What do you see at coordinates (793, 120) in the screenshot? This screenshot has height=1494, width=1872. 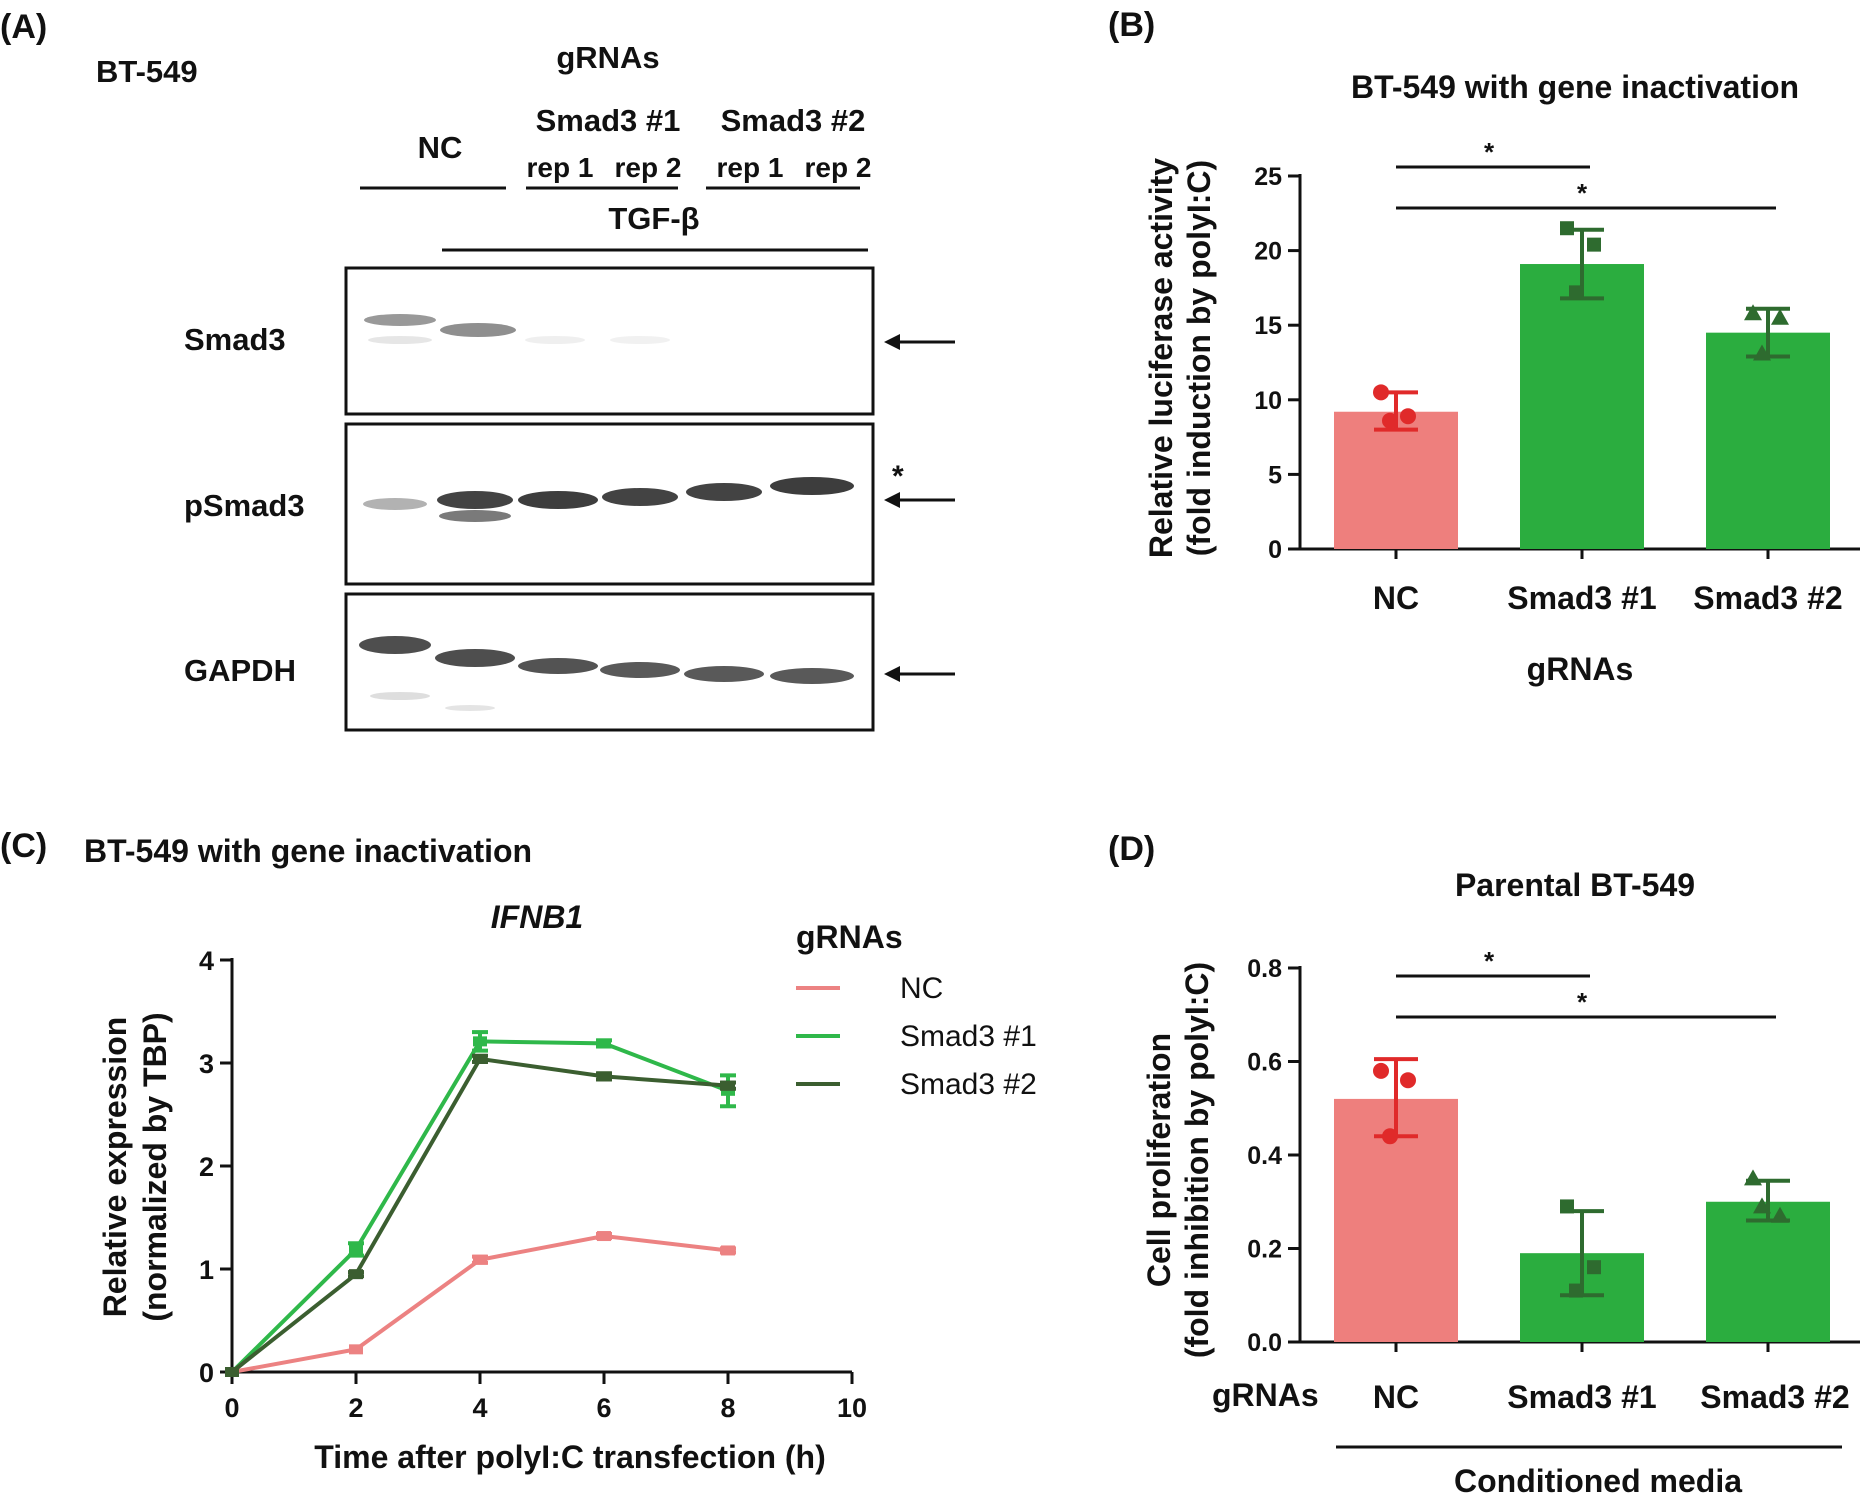 I see `group-label-smad3-2: Smad3 #2` at bounding box center [793, 120].